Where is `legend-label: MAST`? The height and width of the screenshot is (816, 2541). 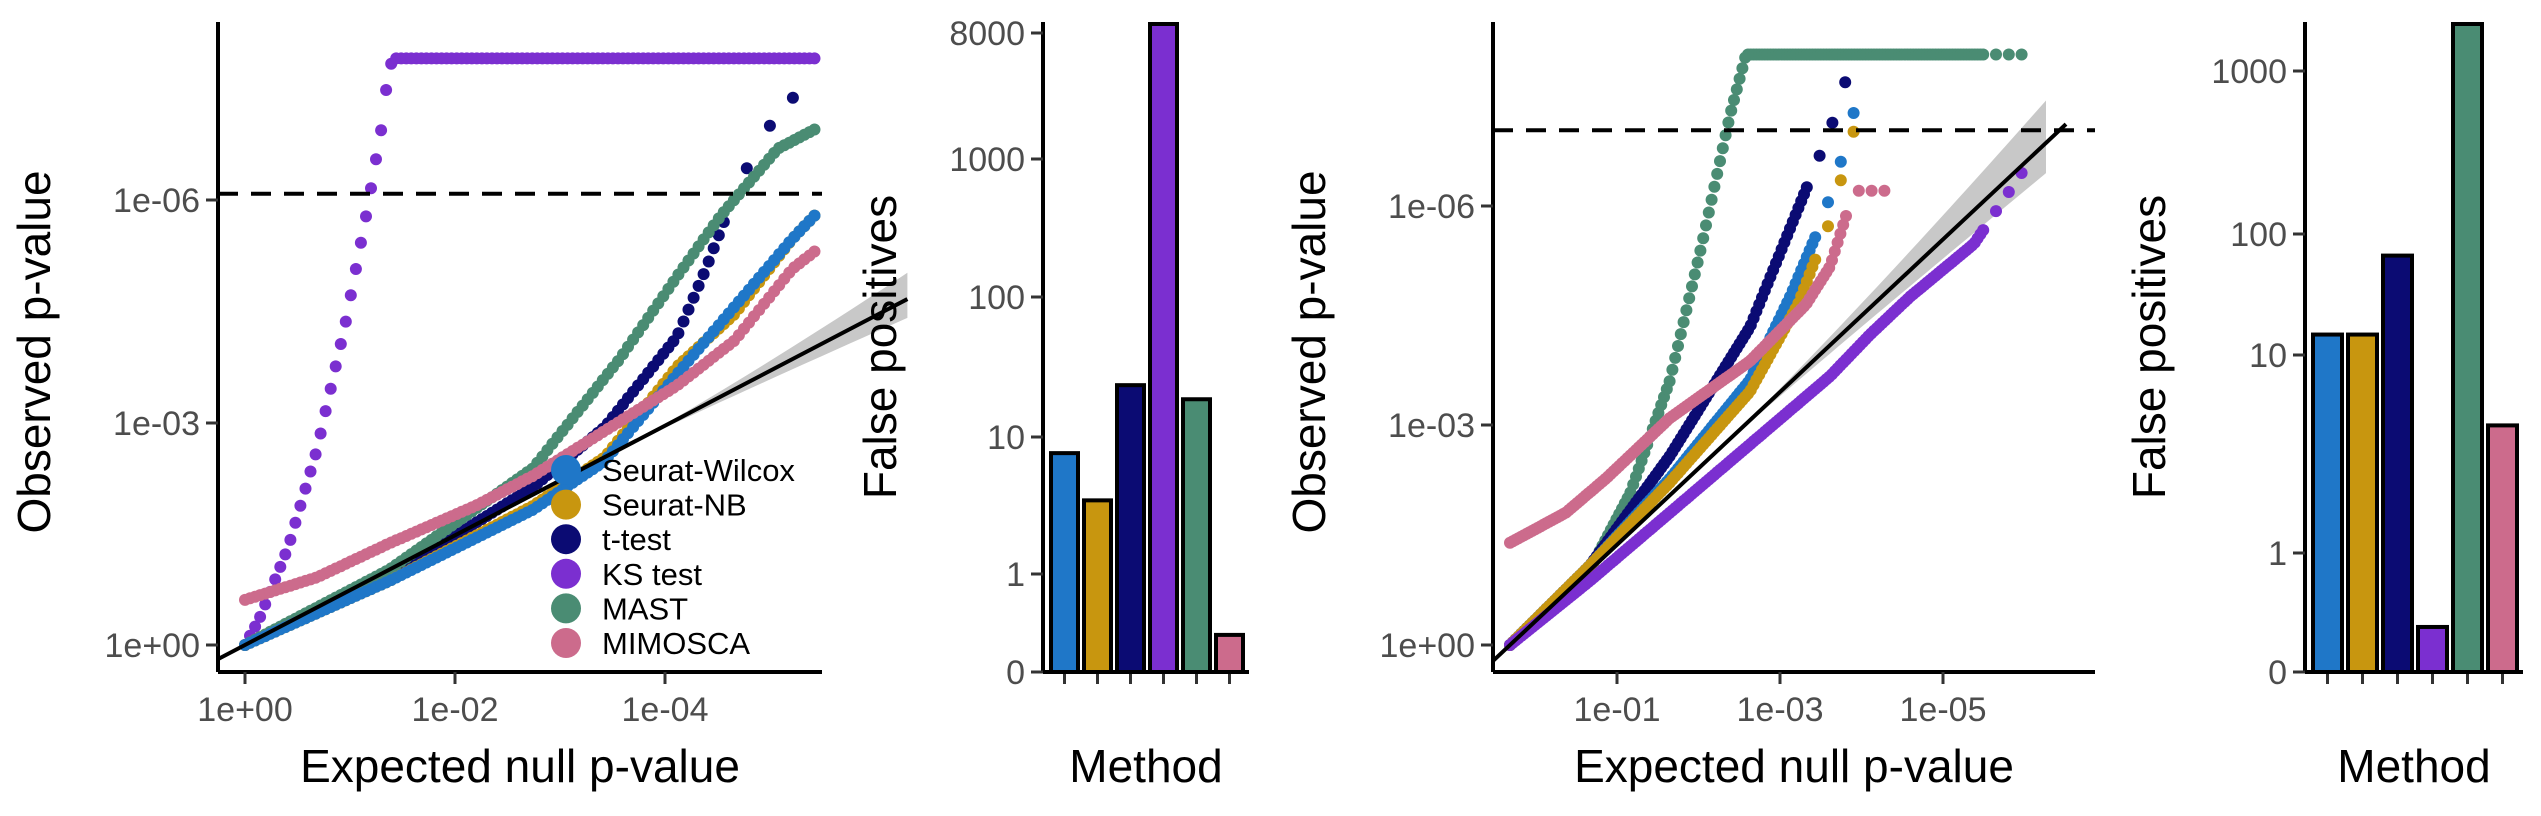
legend-label: MAST is located at coordinates (645, 608).